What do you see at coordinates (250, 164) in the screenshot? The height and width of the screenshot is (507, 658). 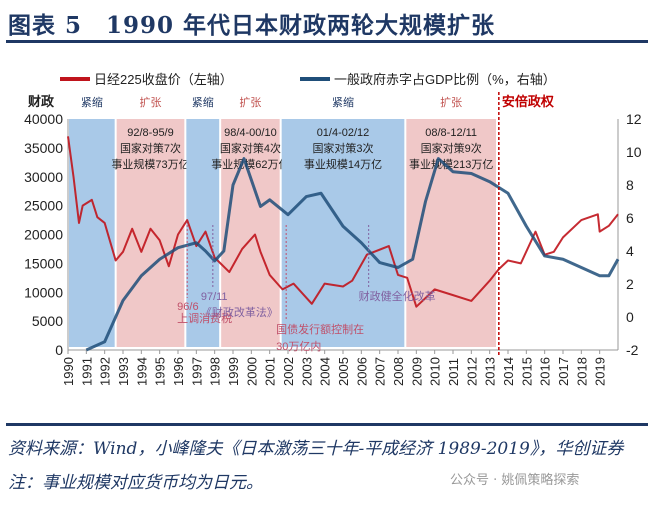 I see `band-note: 事业规模62万亿` at bounding box center [250, 164].